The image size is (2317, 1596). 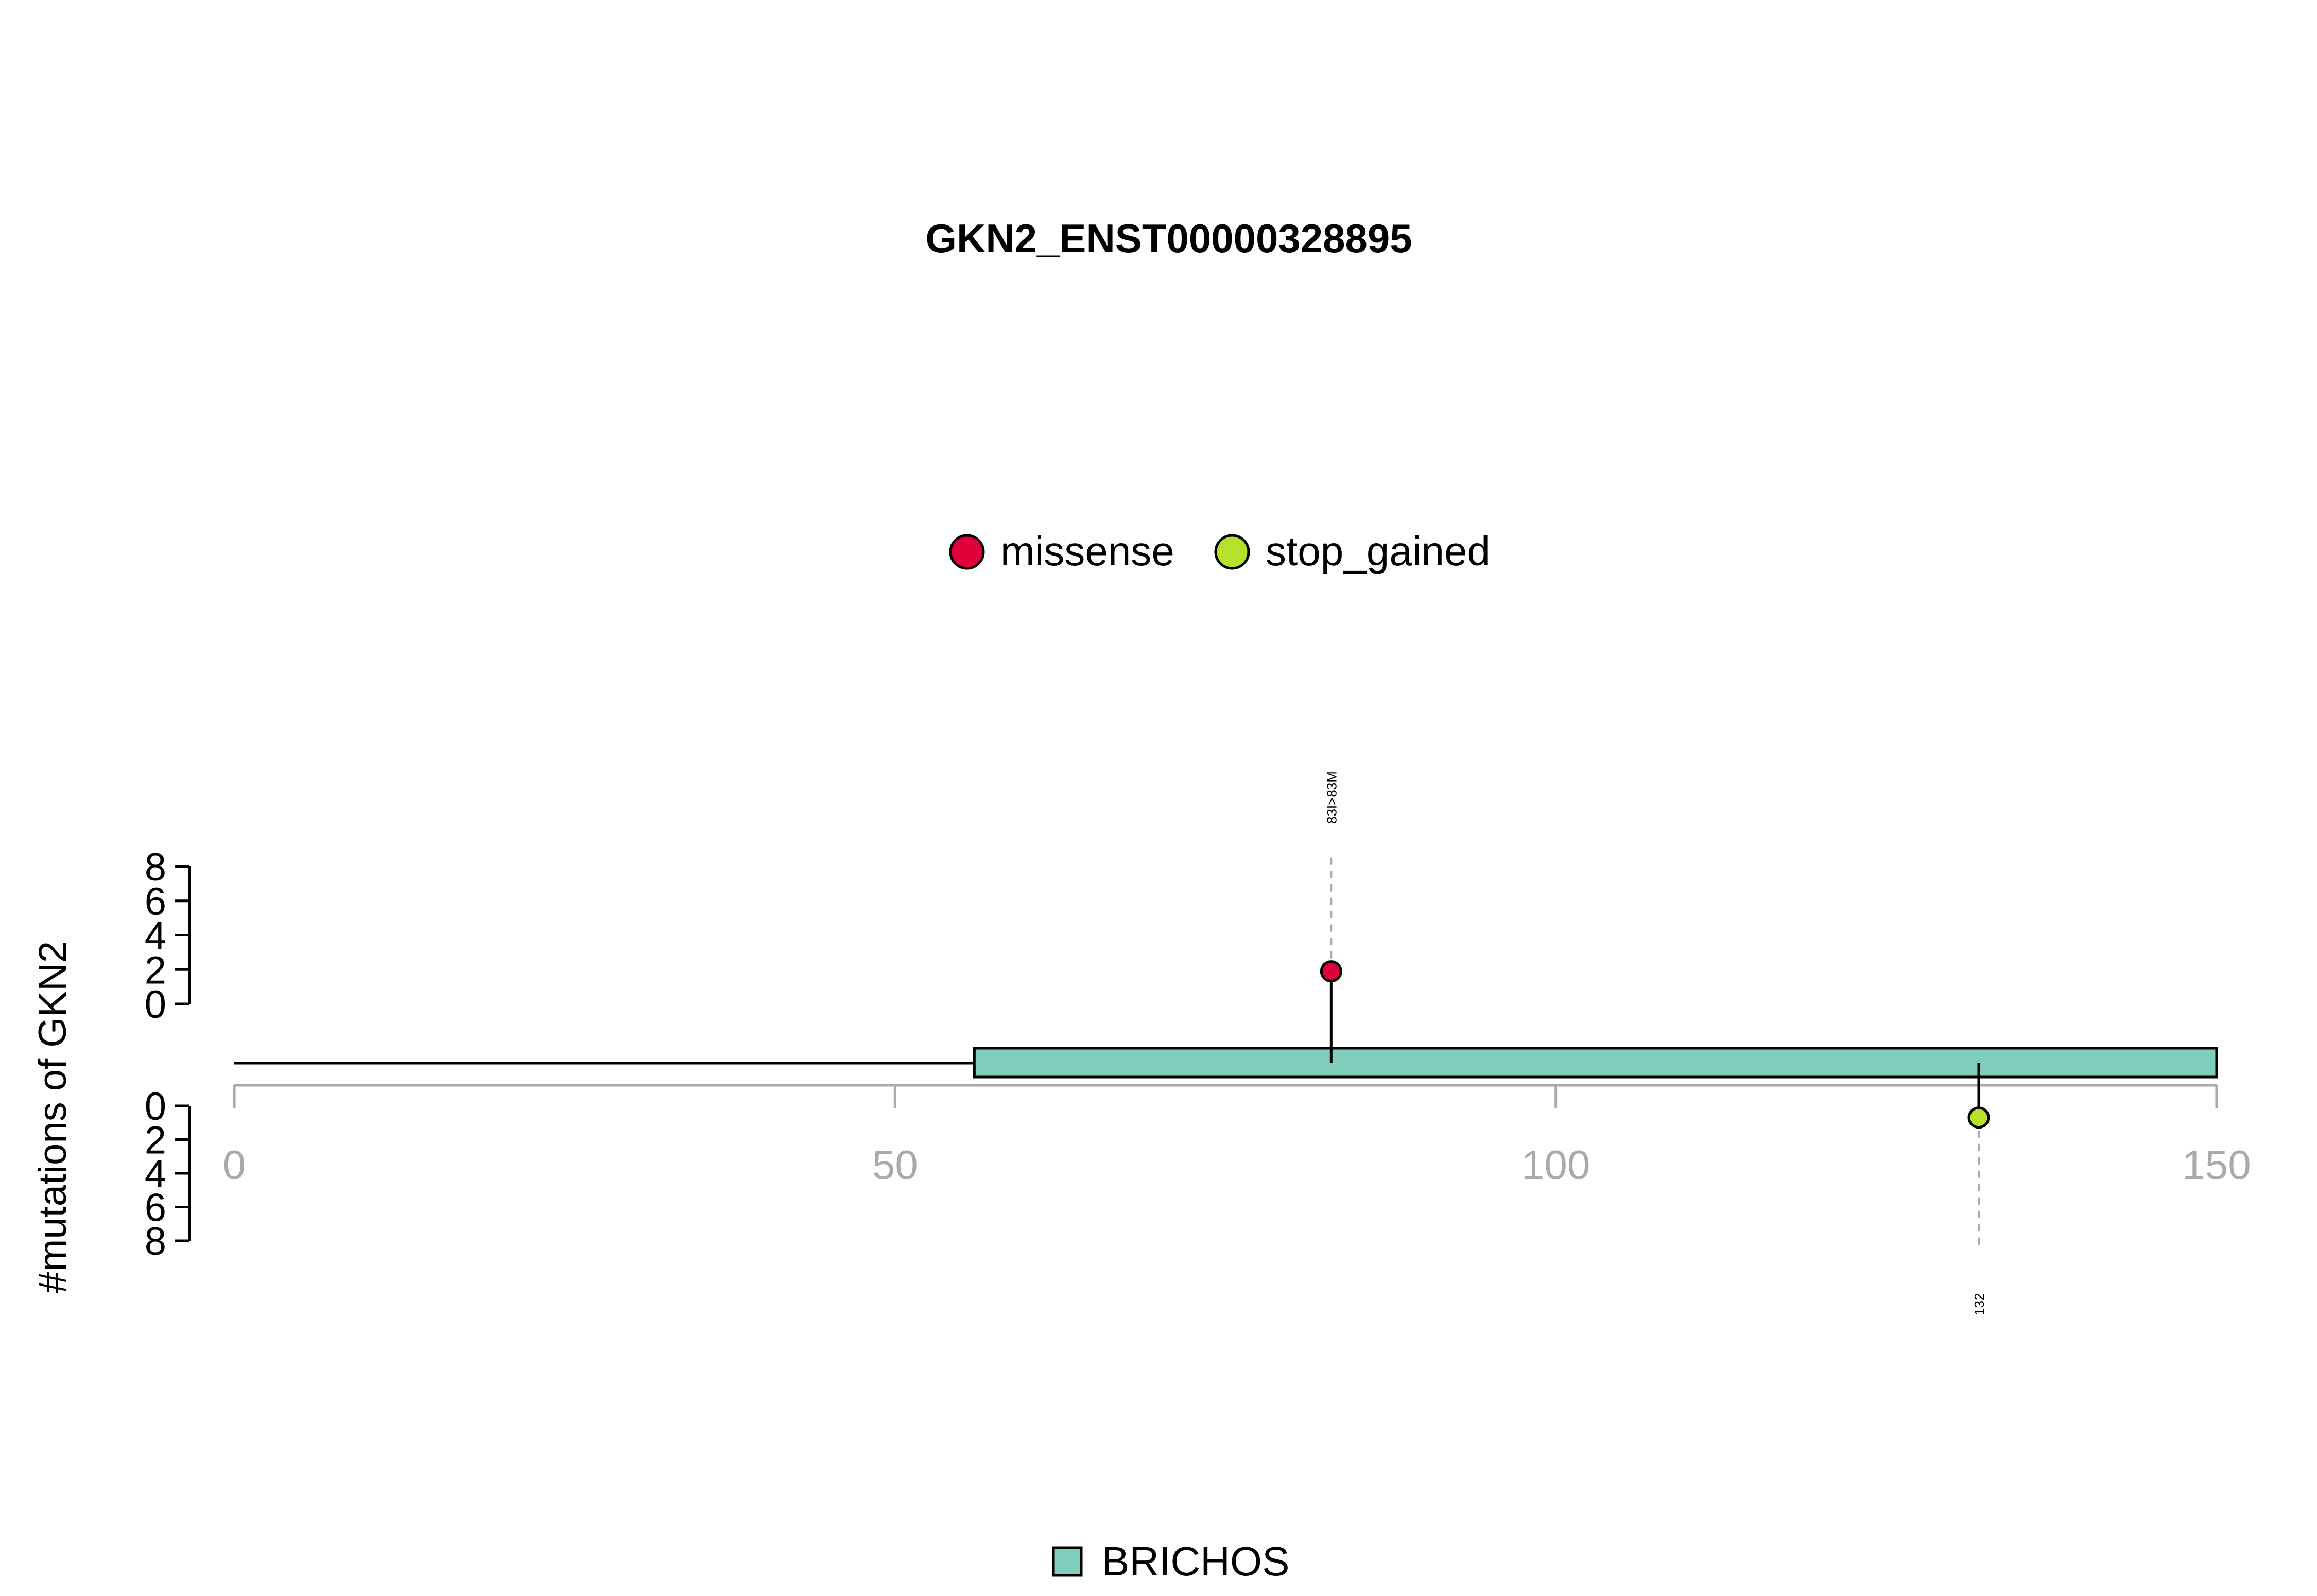 I want to click on x-tick-label: 0, so click(x=234, y=1165).